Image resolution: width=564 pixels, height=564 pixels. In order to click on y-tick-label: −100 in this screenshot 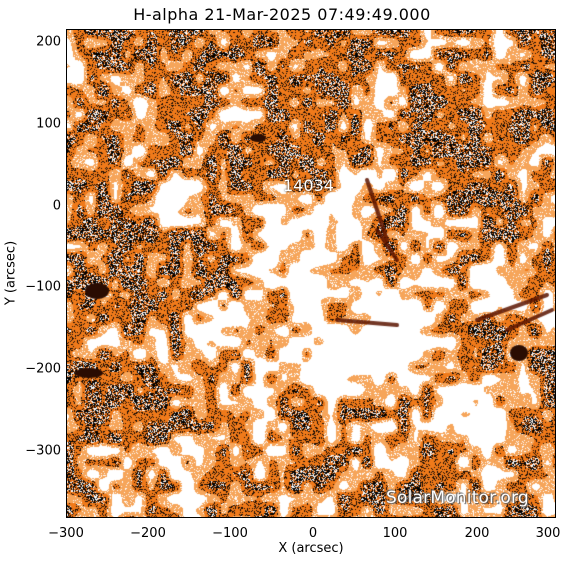, I will do `click(43, 287)`.